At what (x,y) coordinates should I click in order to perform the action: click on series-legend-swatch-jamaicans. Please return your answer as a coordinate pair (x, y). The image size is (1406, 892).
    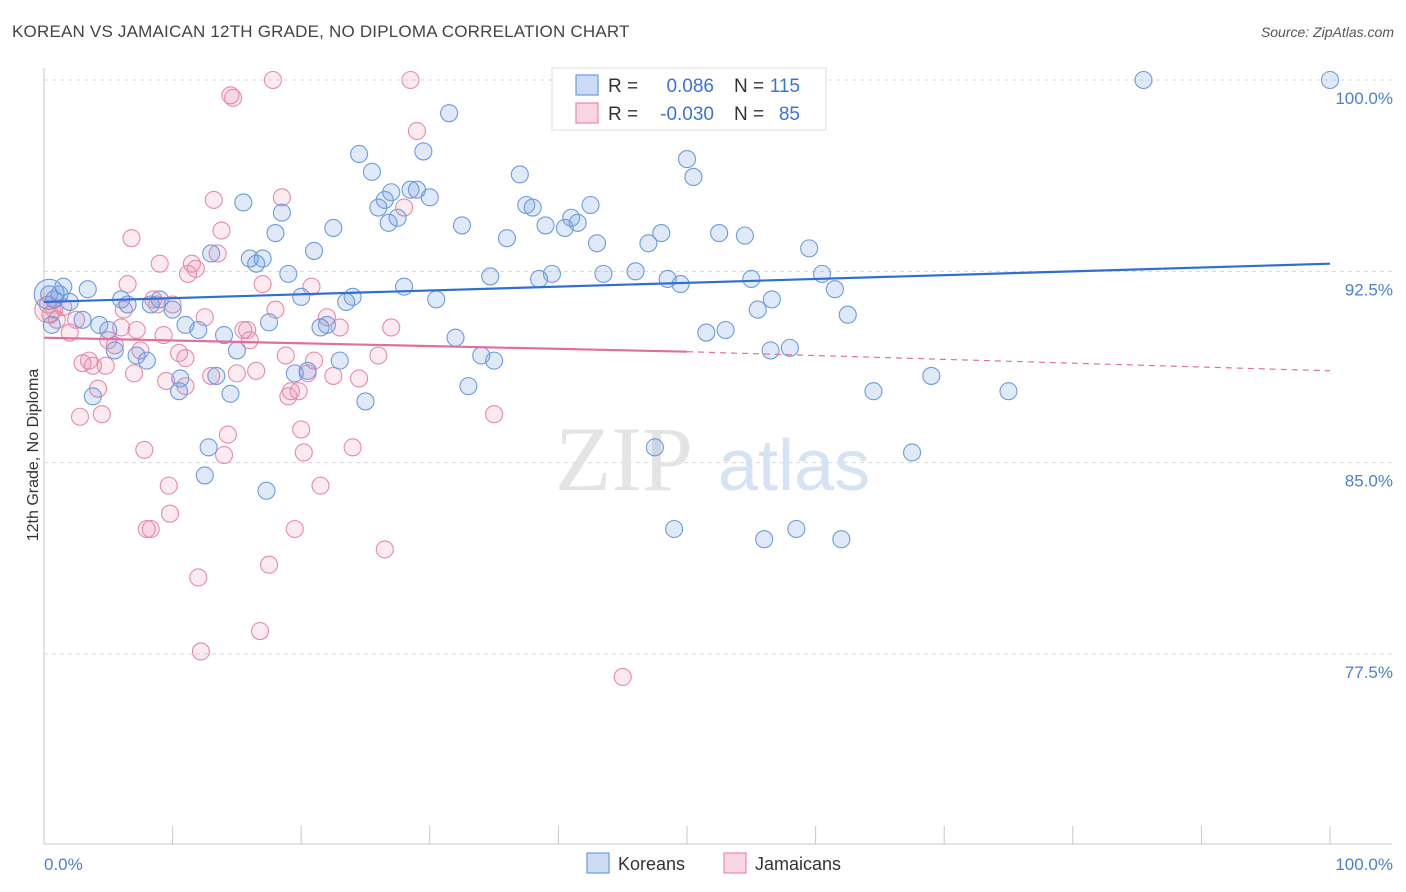
    Looking at the image, I should click on (735, 863).